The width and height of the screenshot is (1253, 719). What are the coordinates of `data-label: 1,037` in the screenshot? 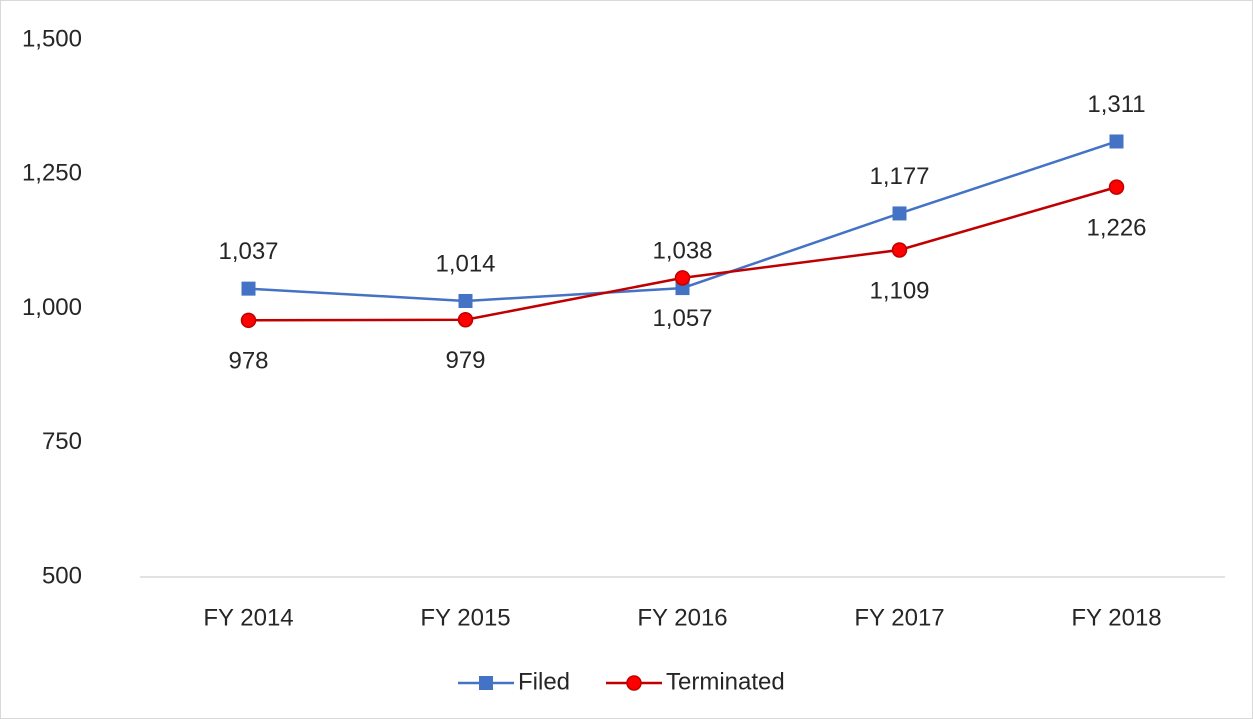 It's located at (248, 251).